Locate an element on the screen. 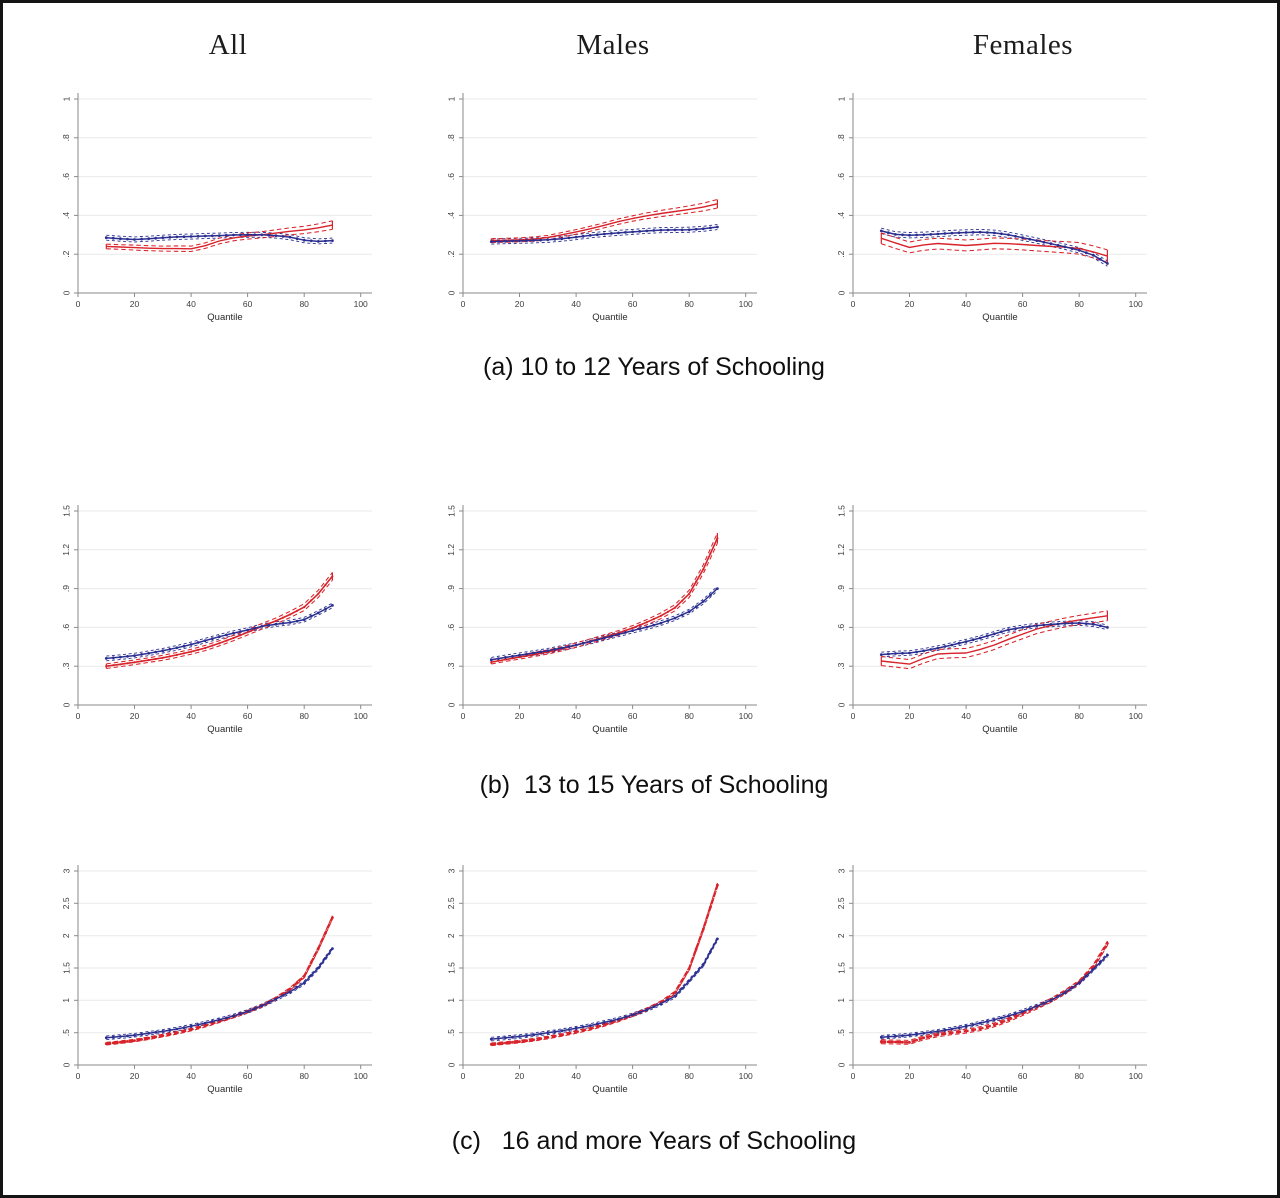  y-tick-label: 2.5 is located at coordinates (66, 903).